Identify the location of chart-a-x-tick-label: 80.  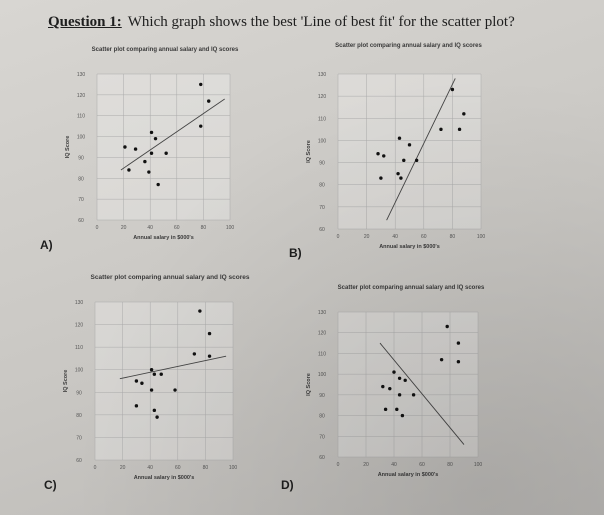
(204, 228).